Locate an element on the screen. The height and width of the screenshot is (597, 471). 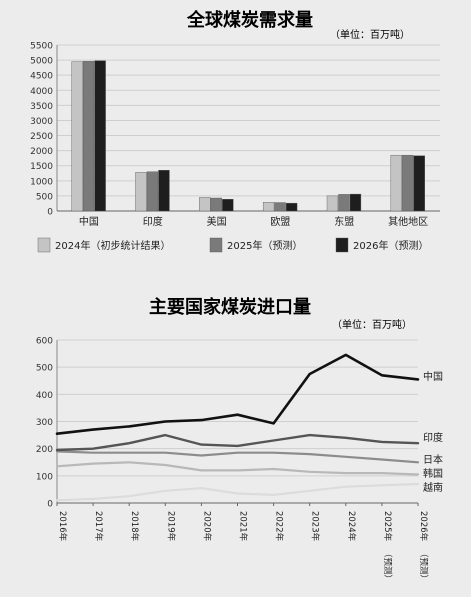
line-chart-y-tick-label: 0 is located at coordinates (50, 505).